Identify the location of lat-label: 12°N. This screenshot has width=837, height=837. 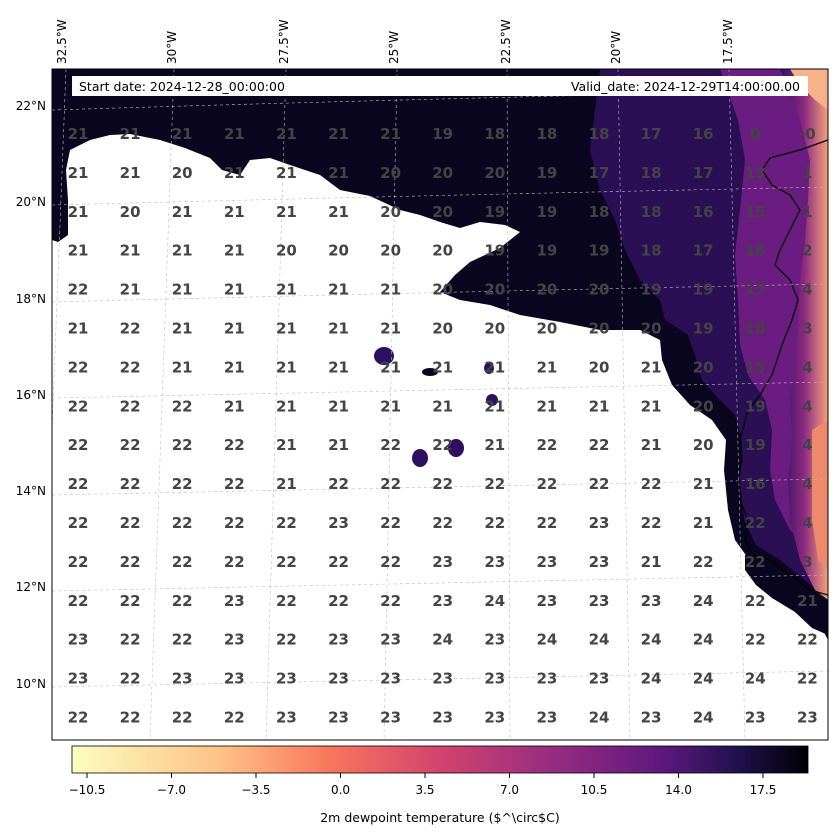
(31, 587).